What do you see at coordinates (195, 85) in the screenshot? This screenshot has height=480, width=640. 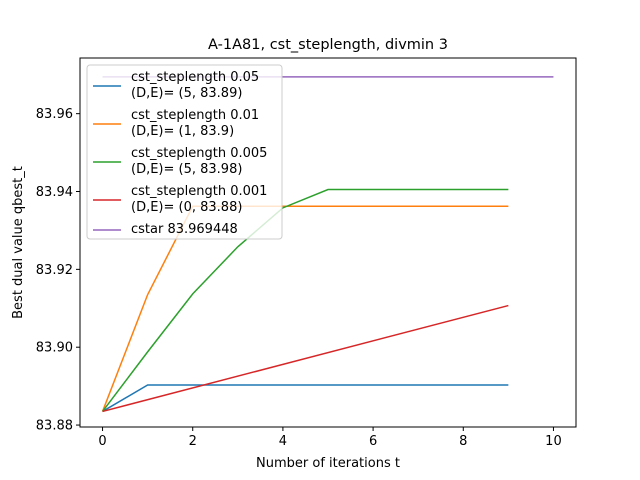 I see `legend-label-1: cst_steplength 0.05 (D,E)= (5, 83.89)` at bounding box center [195, 85].